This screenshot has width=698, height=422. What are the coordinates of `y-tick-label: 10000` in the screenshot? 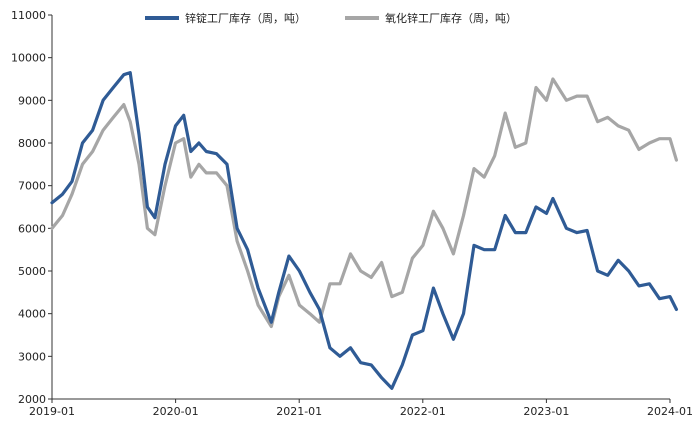 It's located at (28, 58).